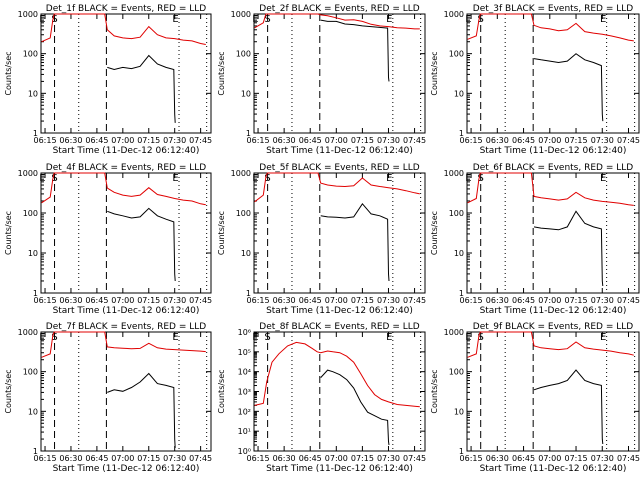  Describe the element at coordinates (336, 140) in the screenshot. I see `panel-2-xtick-label: 07:00` at that location.